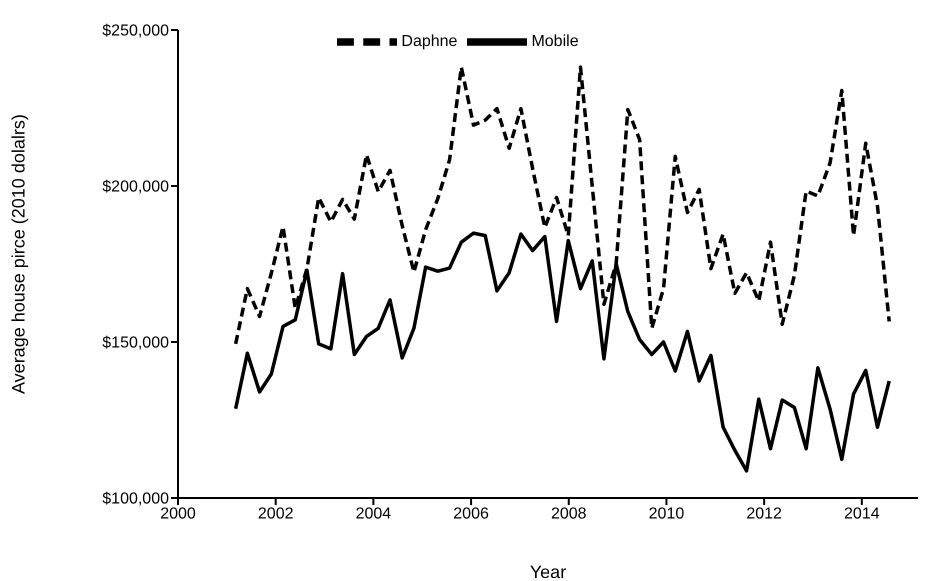  I want to click on y-tick-label: $250,000, so click(136, 31).